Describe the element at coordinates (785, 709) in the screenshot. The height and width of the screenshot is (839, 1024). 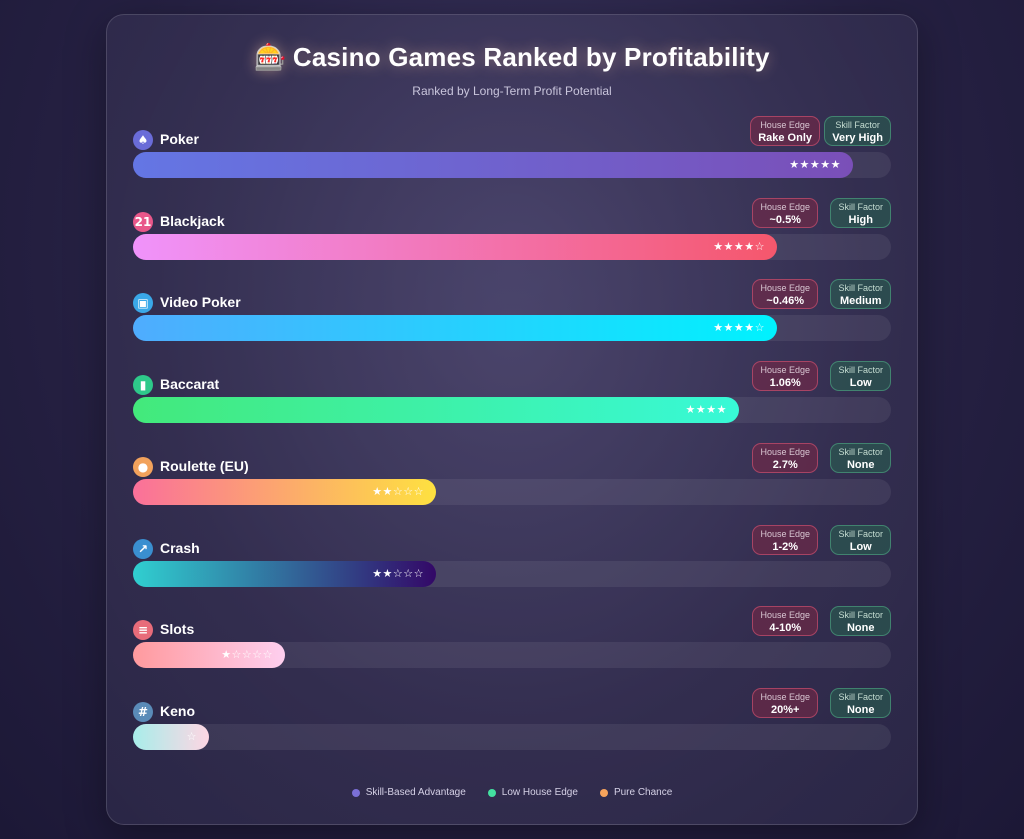
I see `house-edge-value: 20%+` at that location.